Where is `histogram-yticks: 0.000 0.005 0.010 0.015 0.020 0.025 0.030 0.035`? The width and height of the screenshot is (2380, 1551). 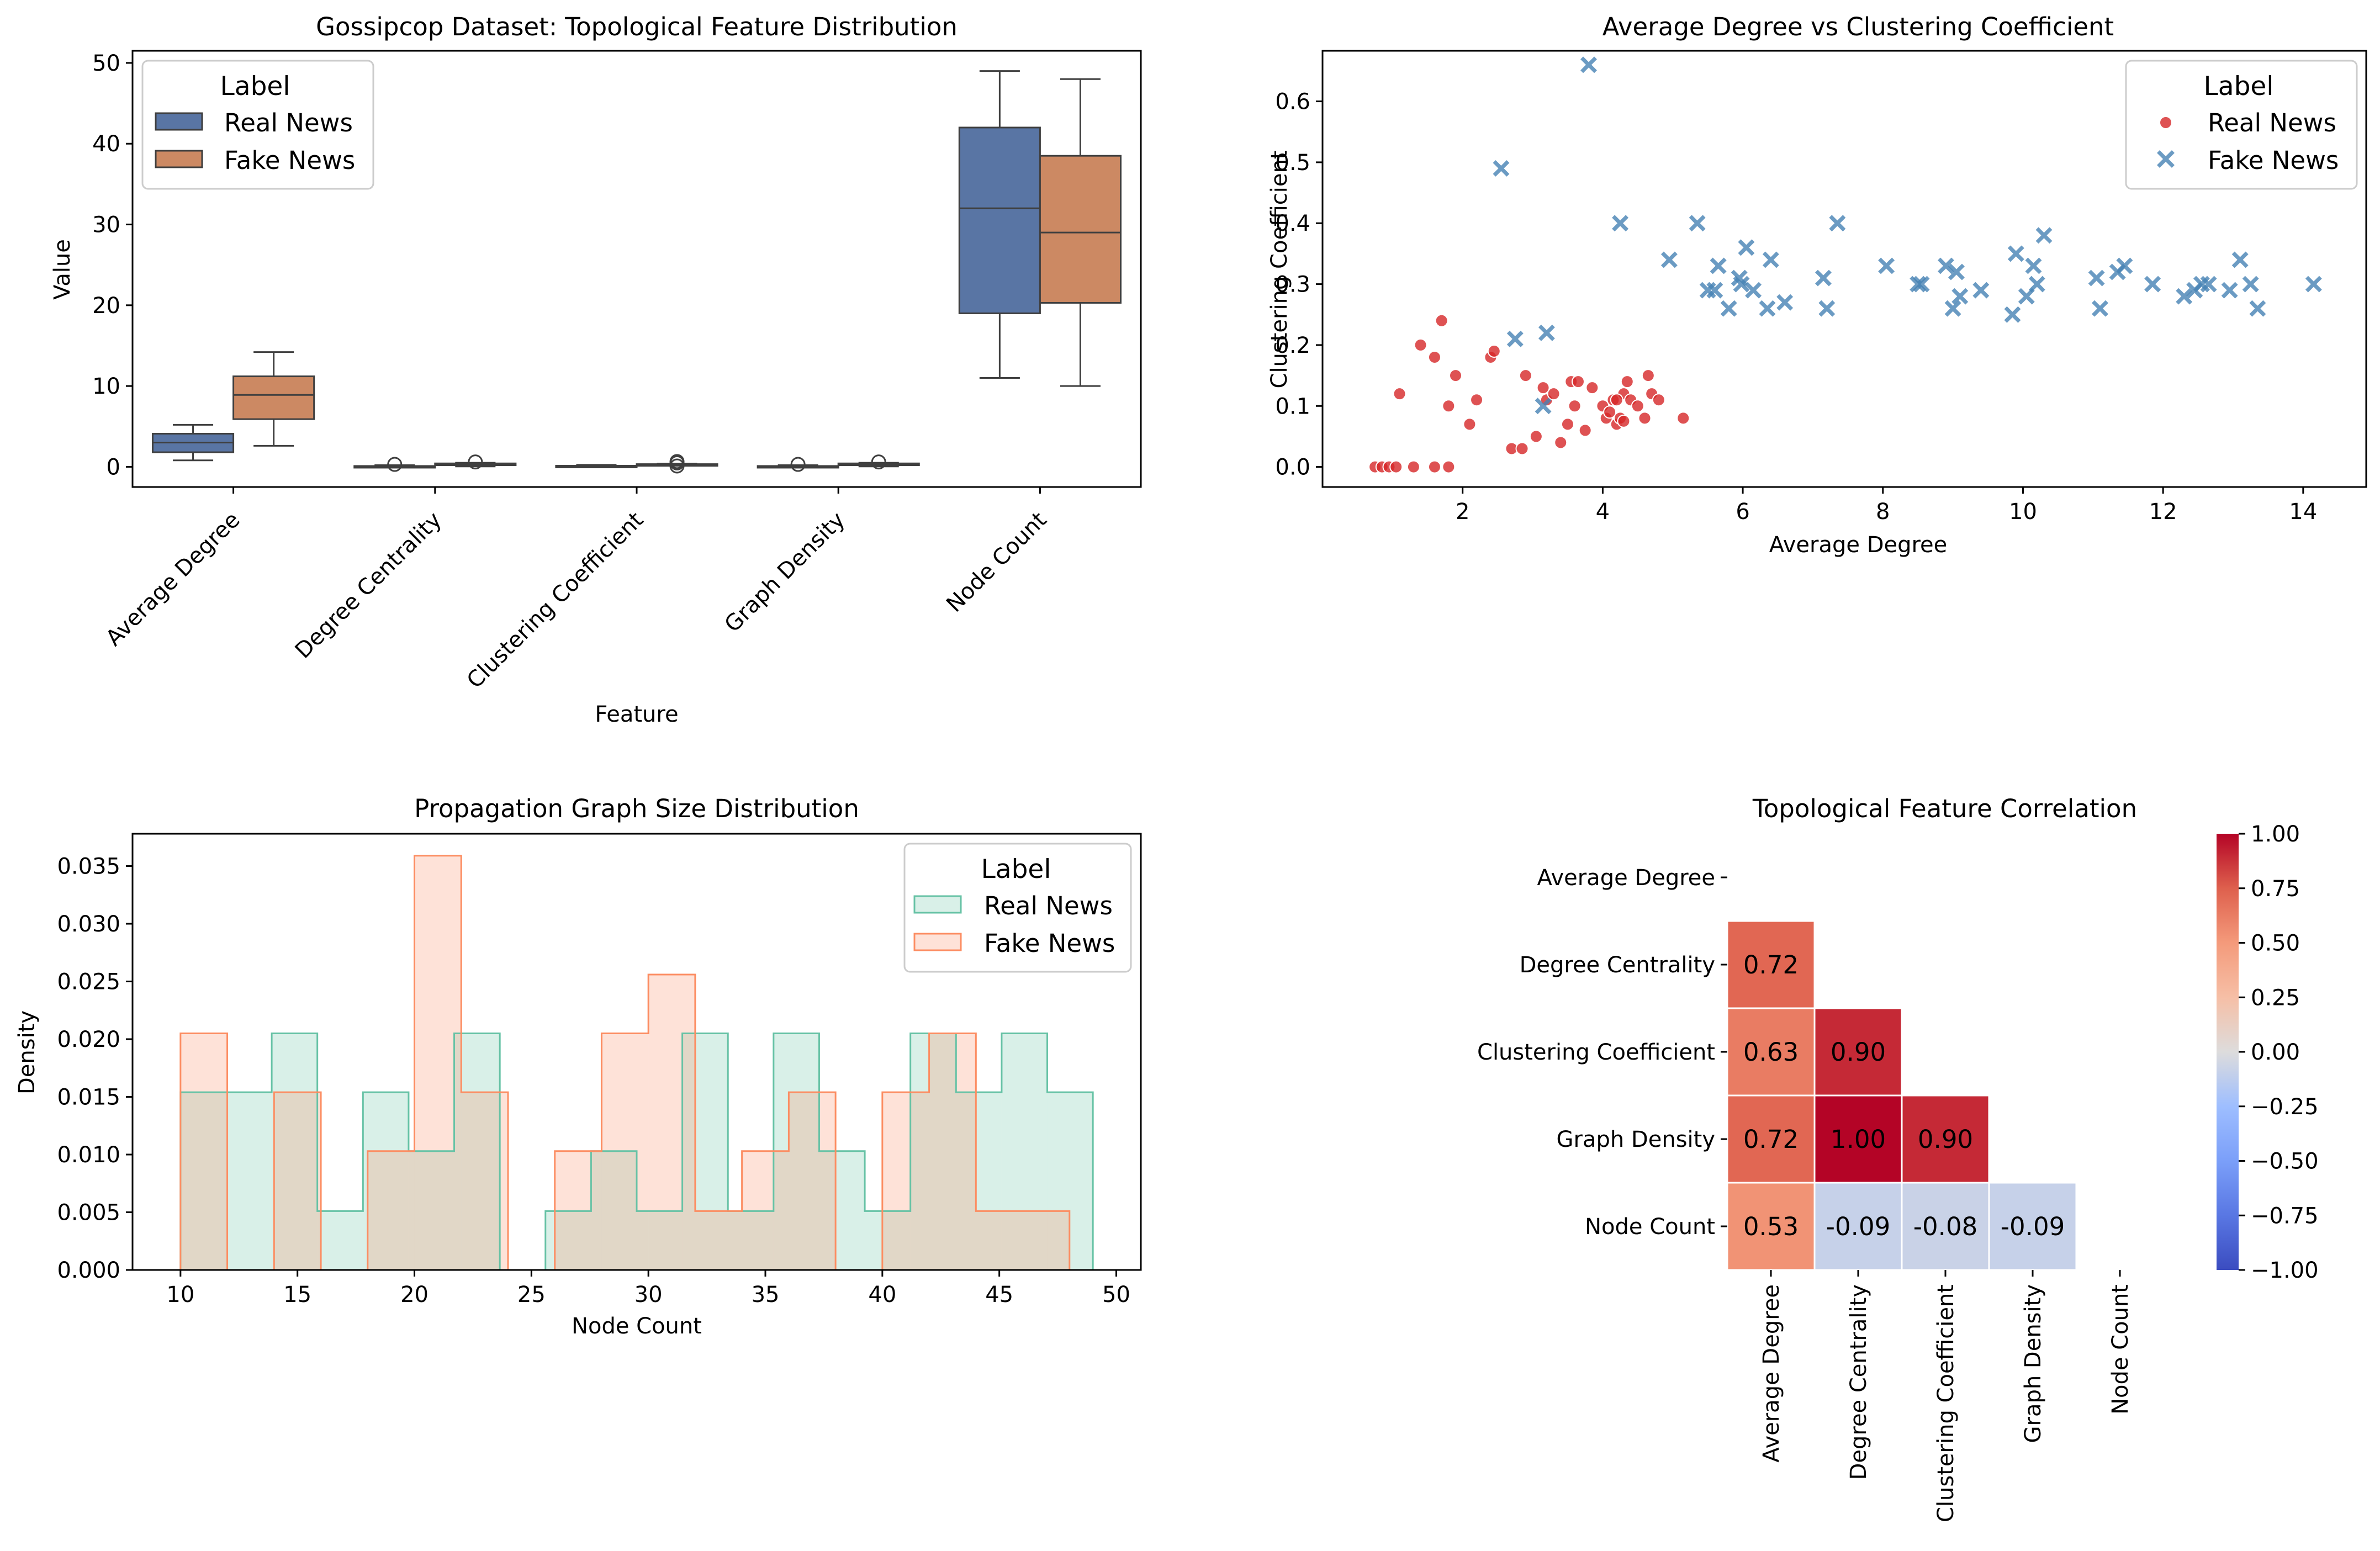 histogram-yticks: 0.000 0.005 0.010 0.015 0.020 0.025 0.030 0.035 is located at coordinates (95, 1068).